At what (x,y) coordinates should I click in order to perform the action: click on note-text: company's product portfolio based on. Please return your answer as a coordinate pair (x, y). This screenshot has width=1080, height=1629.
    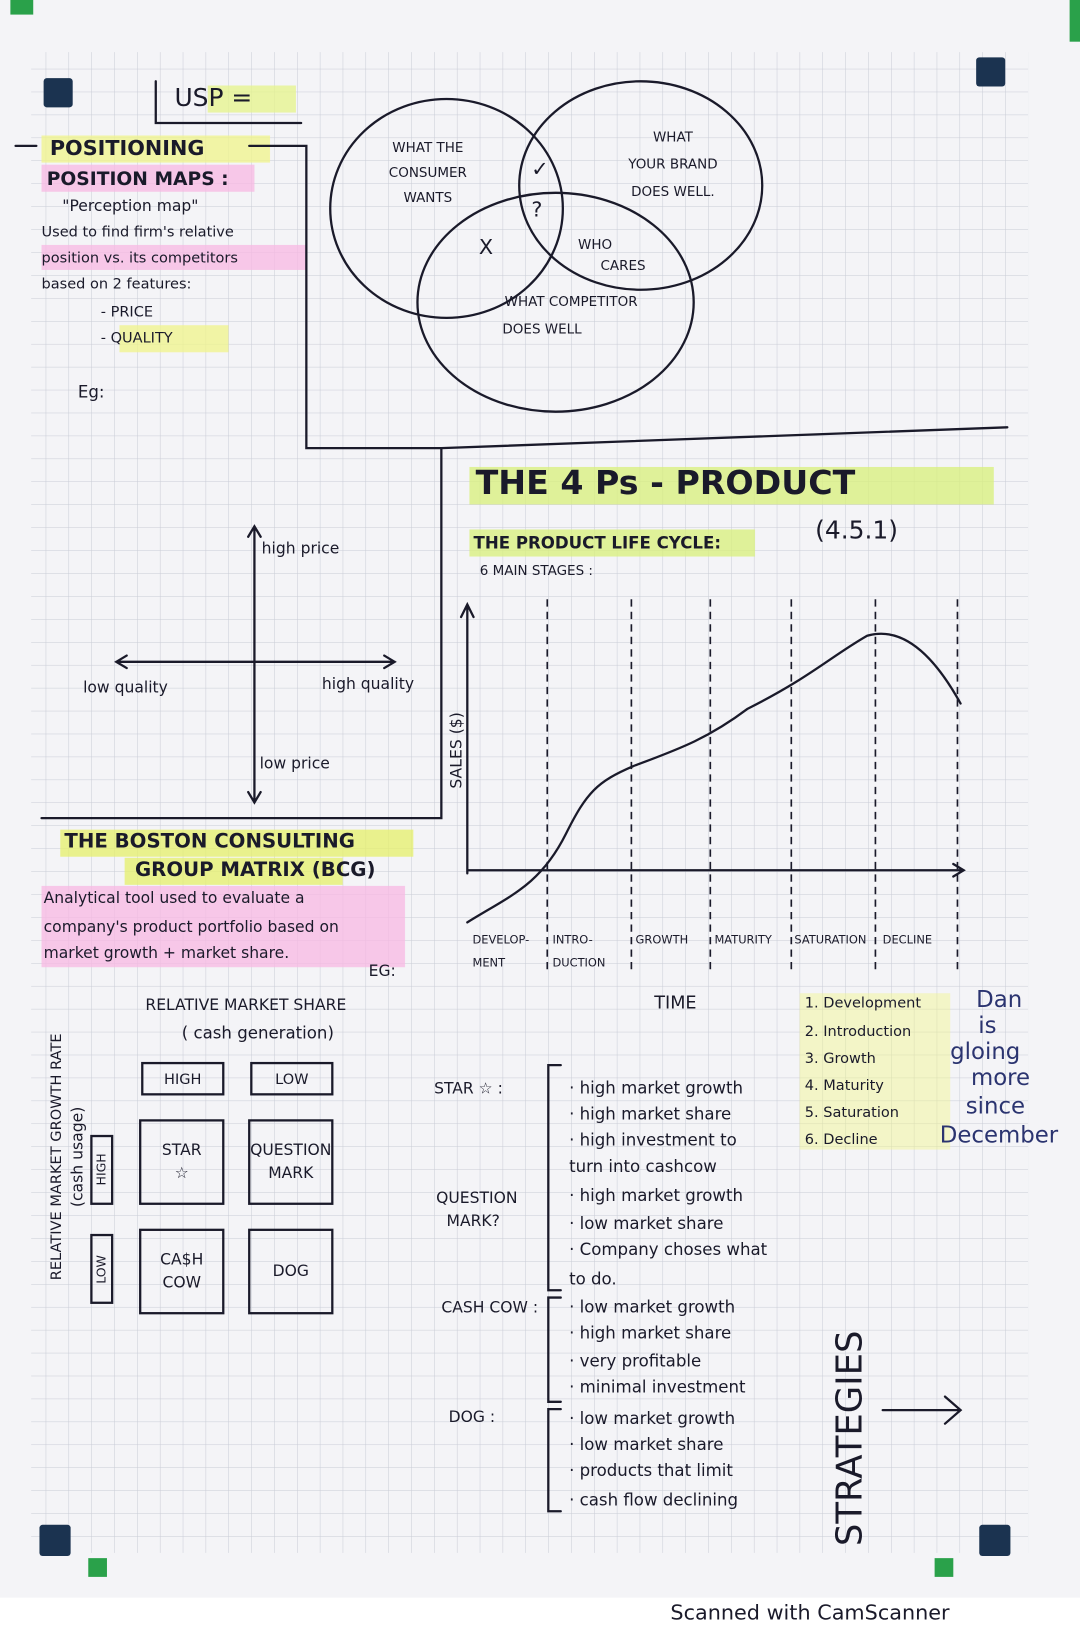
    Looking at the image, I should click on (191, 927).